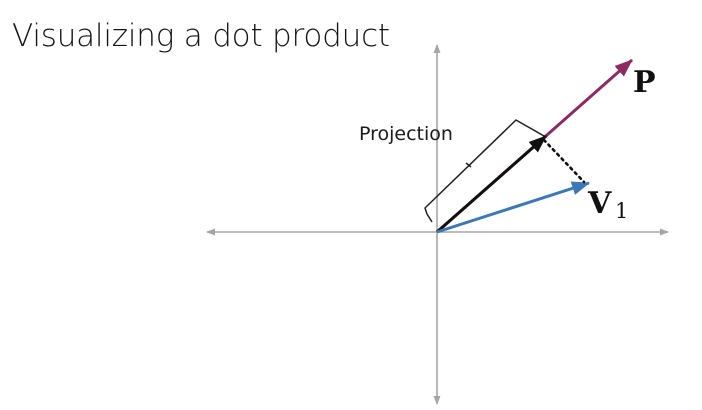 Image resolution: width=702 pixels, height=410 pixels. Describe the element at coordinates (599, 203) in the screenshot. I see `vector-v1-label: V` at that location.